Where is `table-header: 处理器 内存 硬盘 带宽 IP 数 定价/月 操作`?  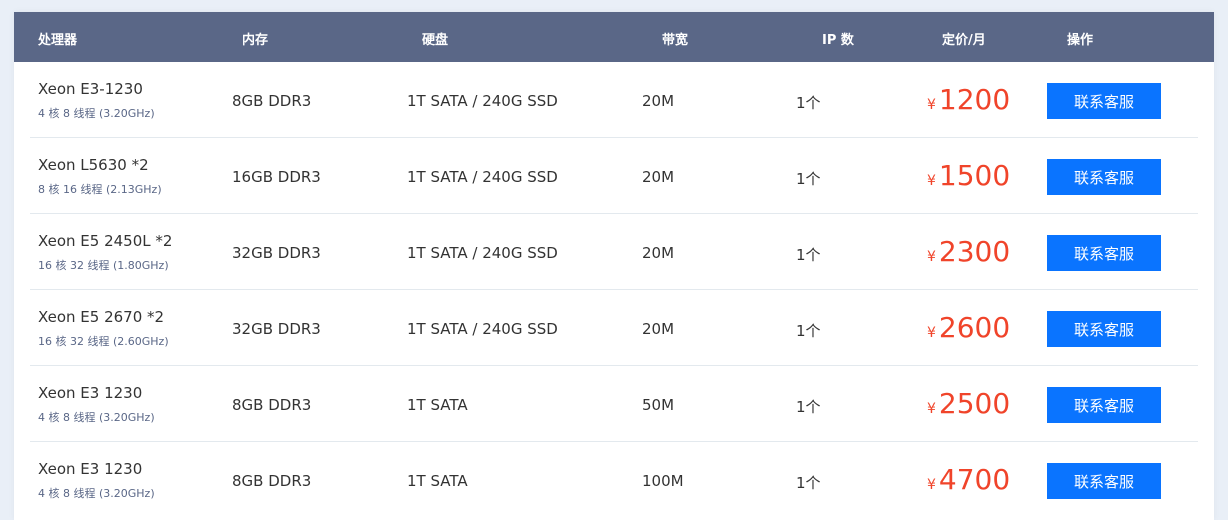 table-header: 处理器 内存 硬盘 带宽 IP 数 定价/月 操作 is located at coordinates (614, 37).